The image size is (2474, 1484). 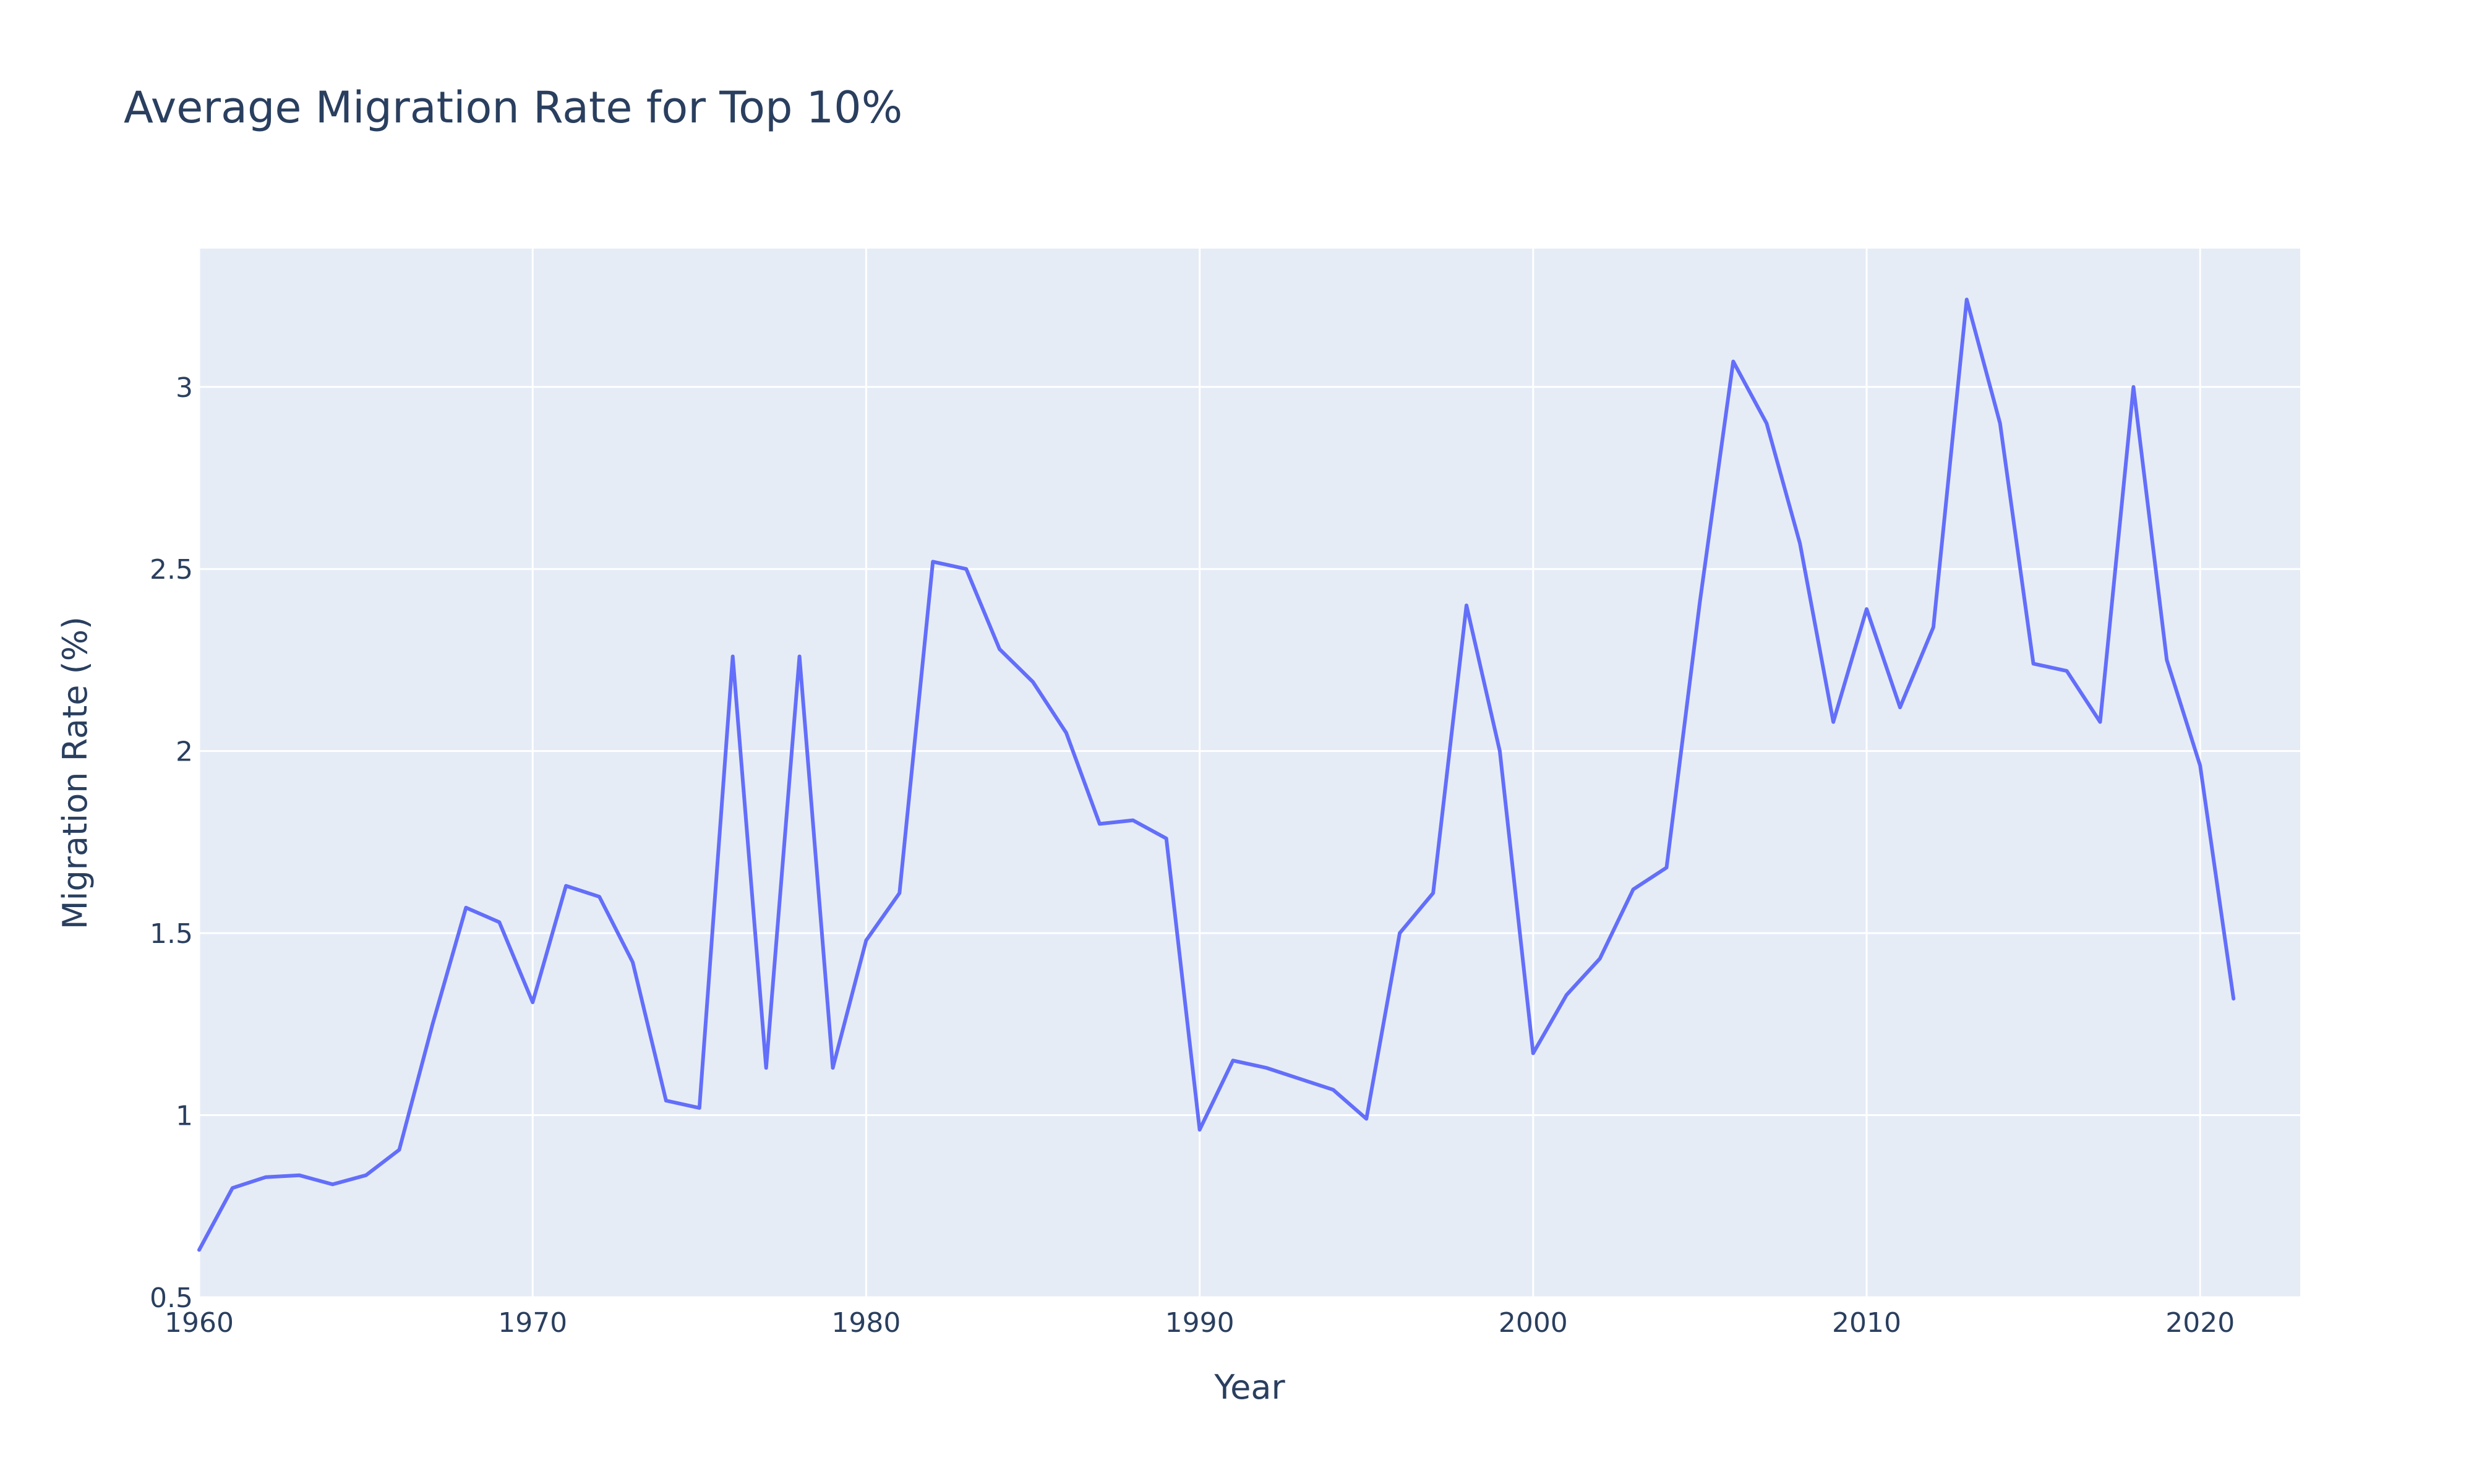 I want to click on x-tick-label: 2020, so click(x=2200, y=1323).